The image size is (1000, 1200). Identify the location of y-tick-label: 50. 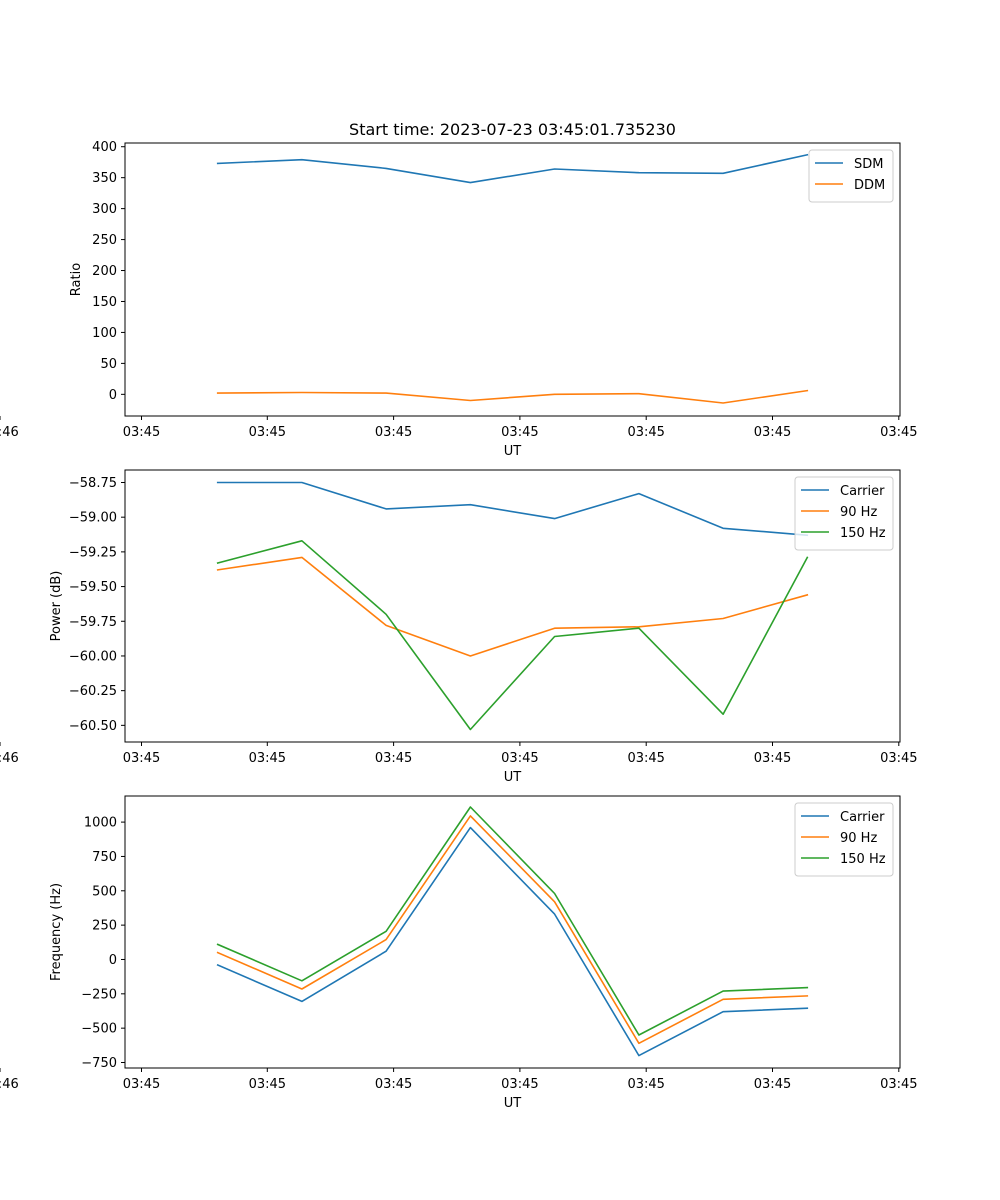
(108, 364).